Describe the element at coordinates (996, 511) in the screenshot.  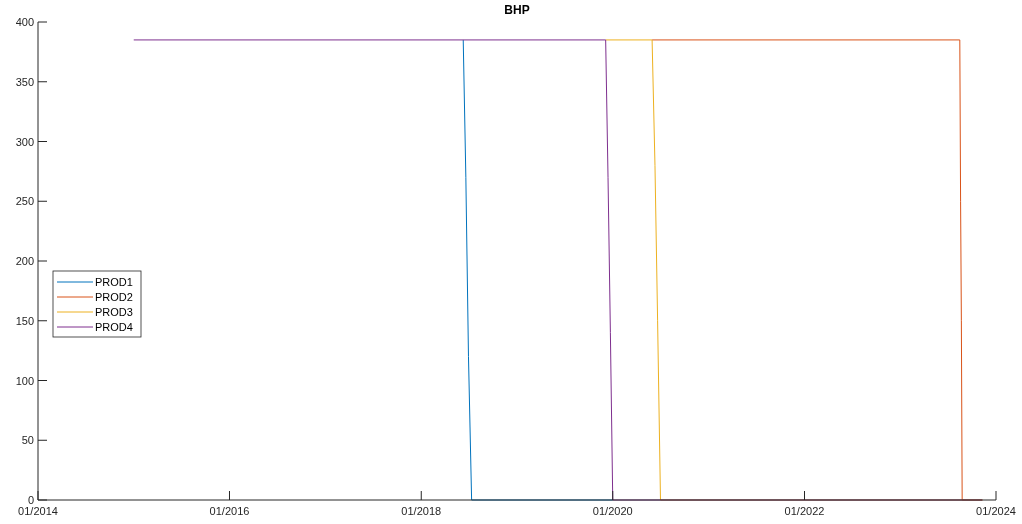
I see `x-tick-label: 01/2024` at that location.